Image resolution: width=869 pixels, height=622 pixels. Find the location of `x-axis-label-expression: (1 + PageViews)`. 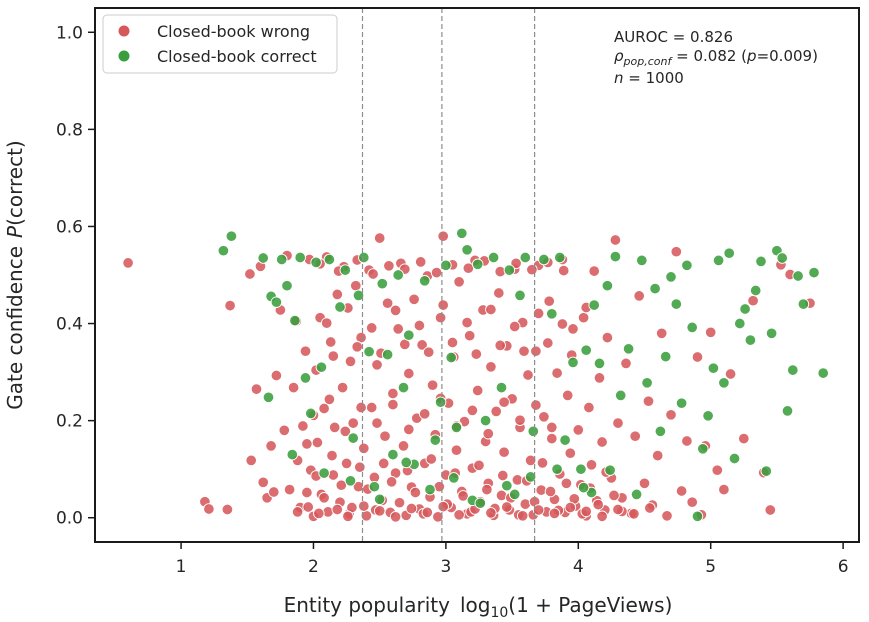

x-axis-label-expression: (1 + PageViews) is located at coordinates (590, 605).